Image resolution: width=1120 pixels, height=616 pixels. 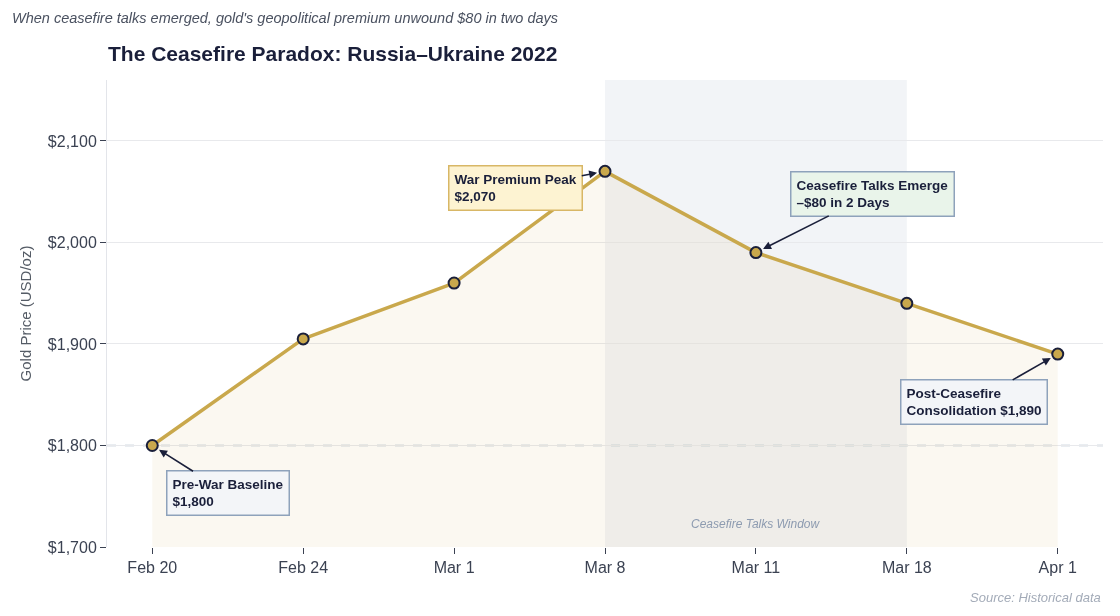 What do you see at coordinates (152, 568) in the screenshot?
I see `x-tick-label: Feb 20` at bounding box center [152, 568].